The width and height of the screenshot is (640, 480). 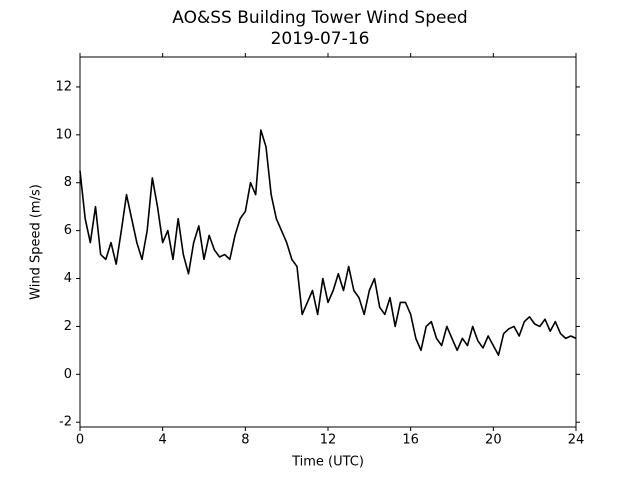 I want to click on x-tick-label: 24, so click(x=576, y=440).